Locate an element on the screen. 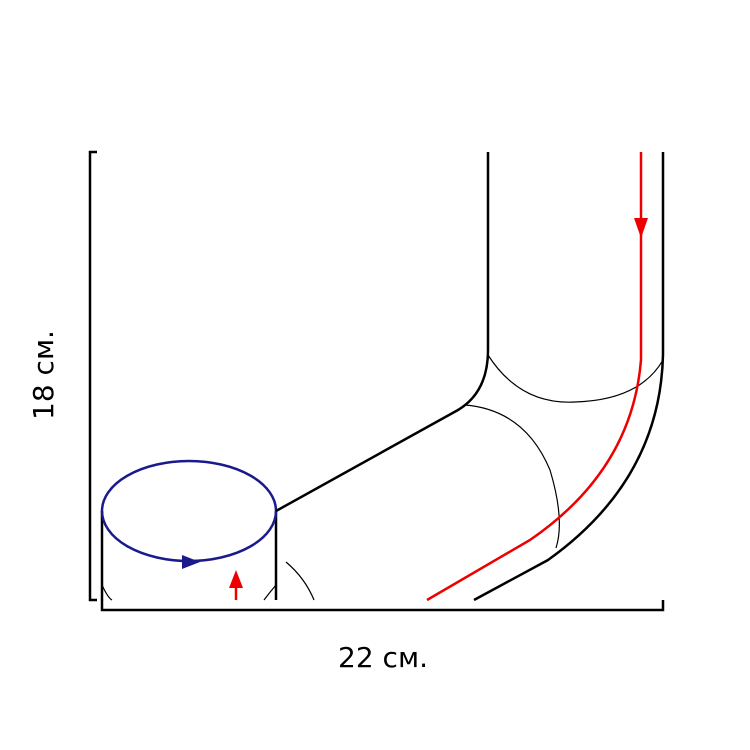  width-label: 22 см. is located at coordinates (383, 657).